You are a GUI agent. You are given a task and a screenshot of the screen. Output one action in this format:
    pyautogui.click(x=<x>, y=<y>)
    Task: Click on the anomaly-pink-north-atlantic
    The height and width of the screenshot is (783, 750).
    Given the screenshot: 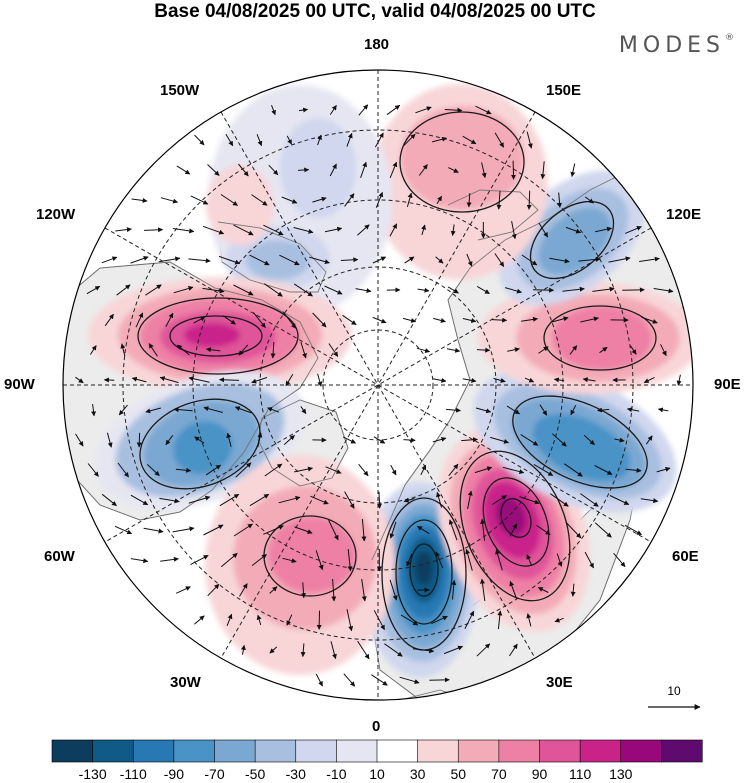 What is the action you would take?
    pyautogui.click(x=300, y=565)
    